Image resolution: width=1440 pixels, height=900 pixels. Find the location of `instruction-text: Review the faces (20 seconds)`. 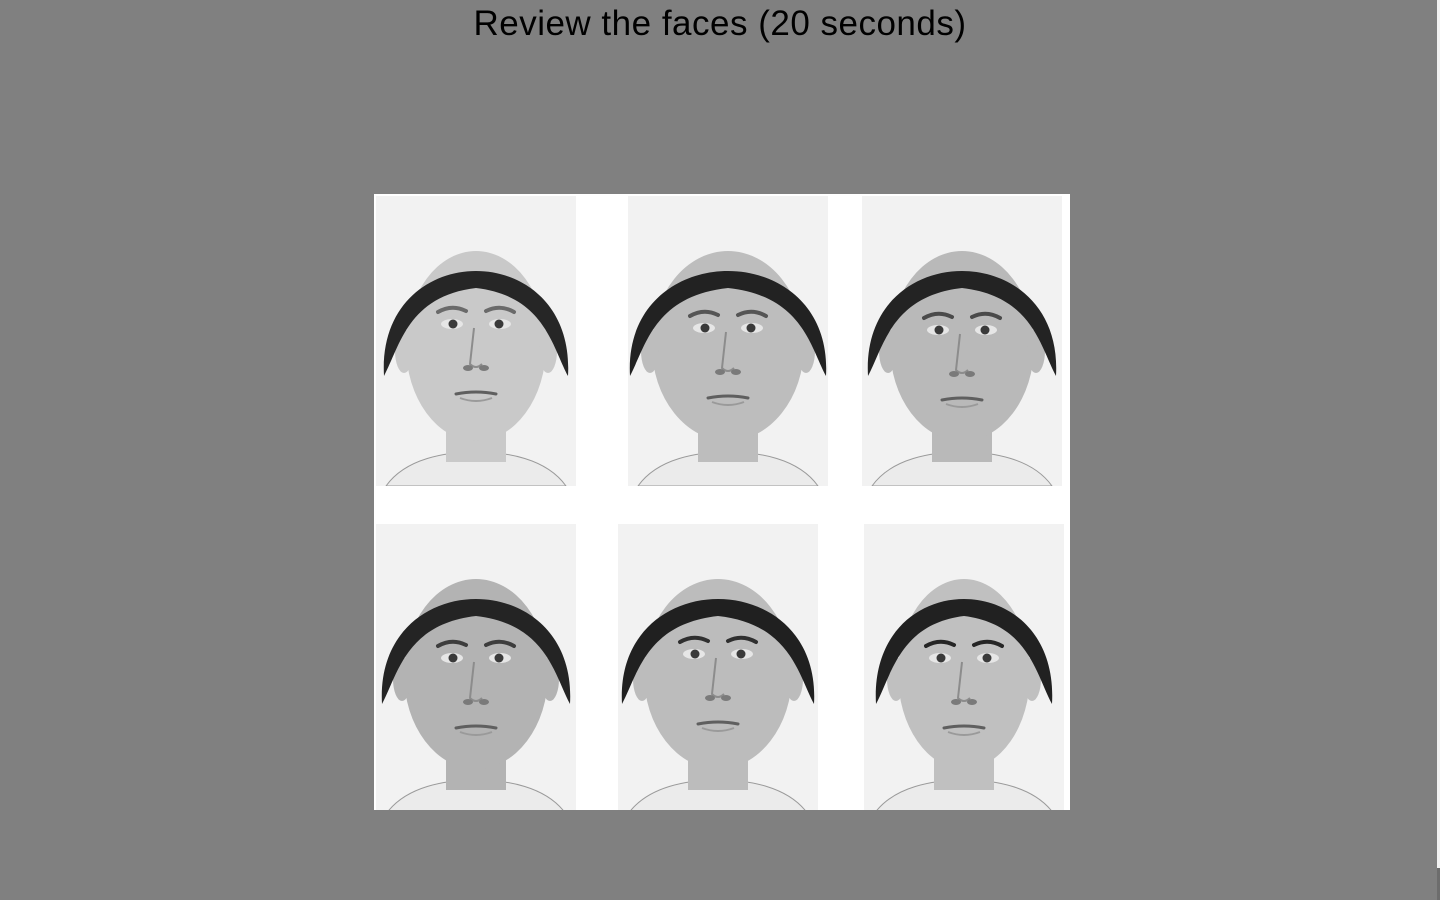

instruction-text: Review the faces (20 seconds) is located at coordinates (720, 23).